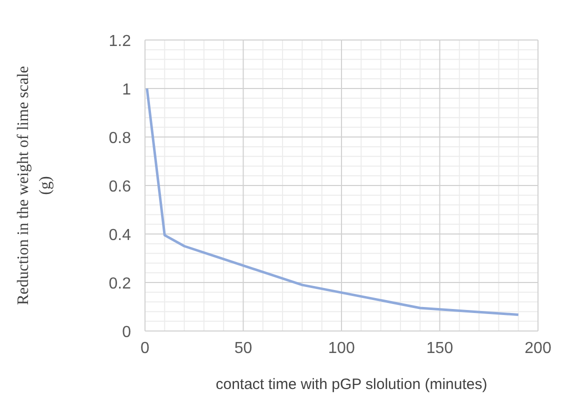 The width and height of the screenshot is (578, 401). Describe the element at coordinates (120, 235) in the screenshot. I see `y-tick-label: 0.4` at that location.